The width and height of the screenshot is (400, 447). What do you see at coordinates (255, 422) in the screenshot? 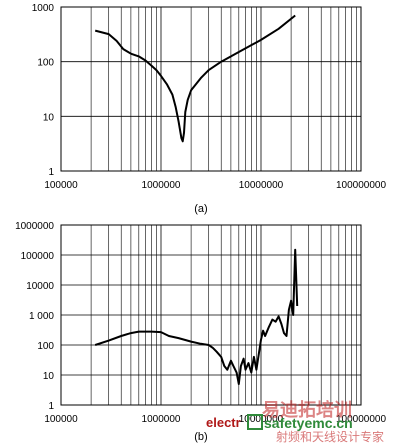
I see `watermark-logo-icon` at bounding box center [255, 422].